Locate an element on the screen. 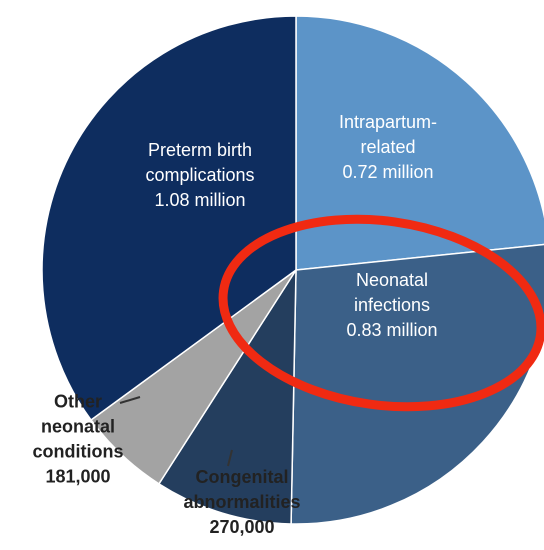 This screenshot has height=550, width=544. slice-label: Intrapartum-related 0.72 million is located at coordinates (388, 147).